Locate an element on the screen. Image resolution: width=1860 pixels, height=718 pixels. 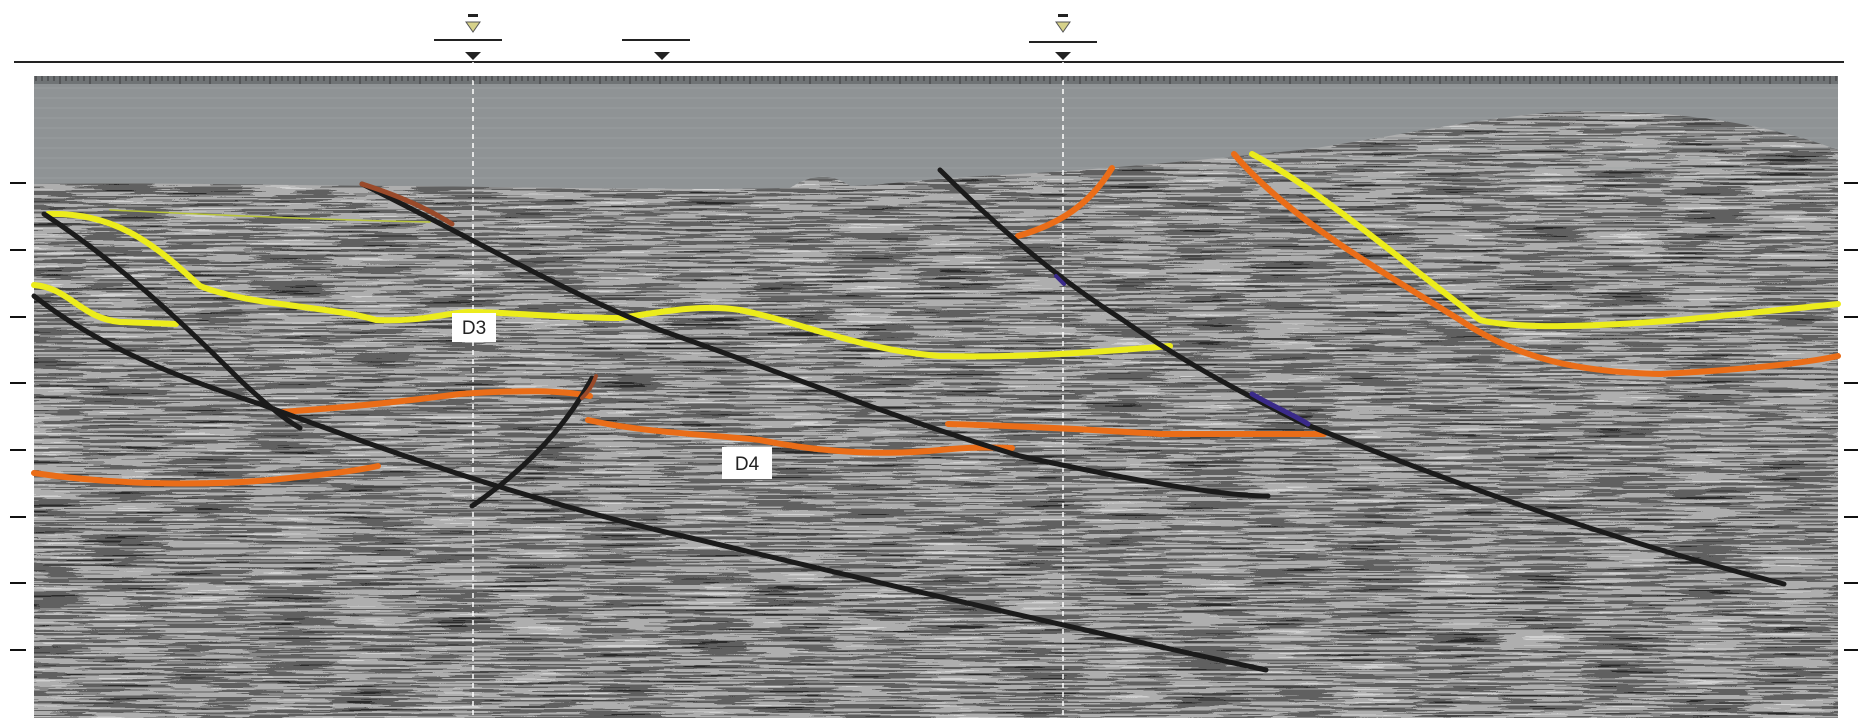
label-d4-text: D4 is located at coordinates (747, 464).